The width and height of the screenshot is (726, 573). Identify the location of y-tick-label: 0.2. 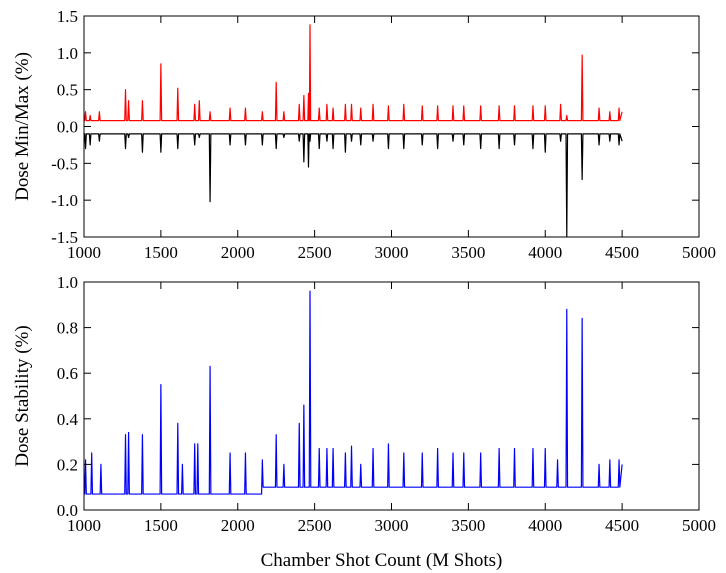
(67, 464).